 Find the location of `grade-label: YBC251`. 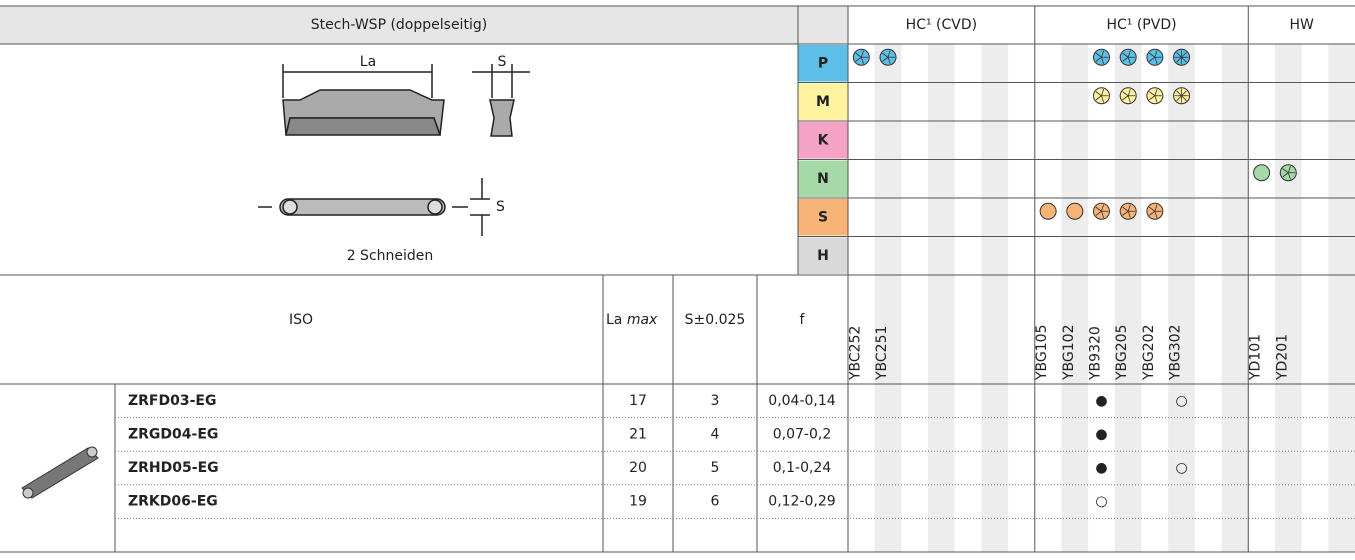

grade-label: YBC251 is located at coordinates (882, 353).